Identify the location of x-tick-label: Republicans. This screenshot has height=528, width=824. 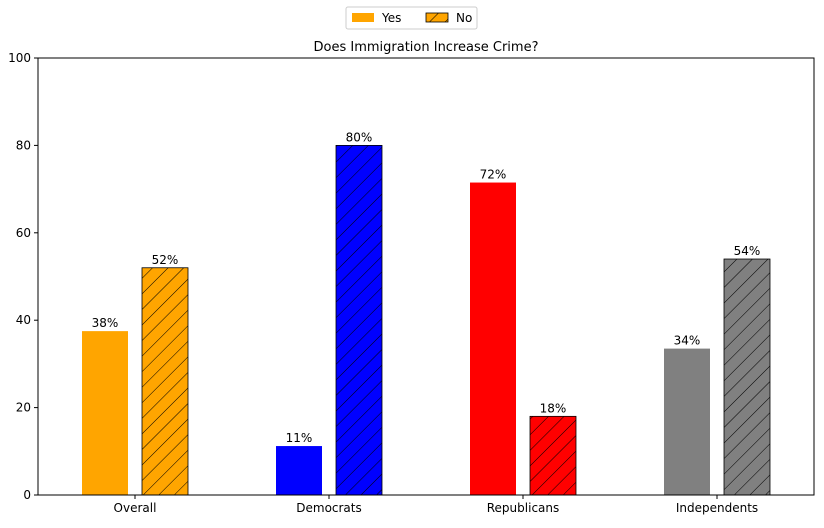
(523, 508).